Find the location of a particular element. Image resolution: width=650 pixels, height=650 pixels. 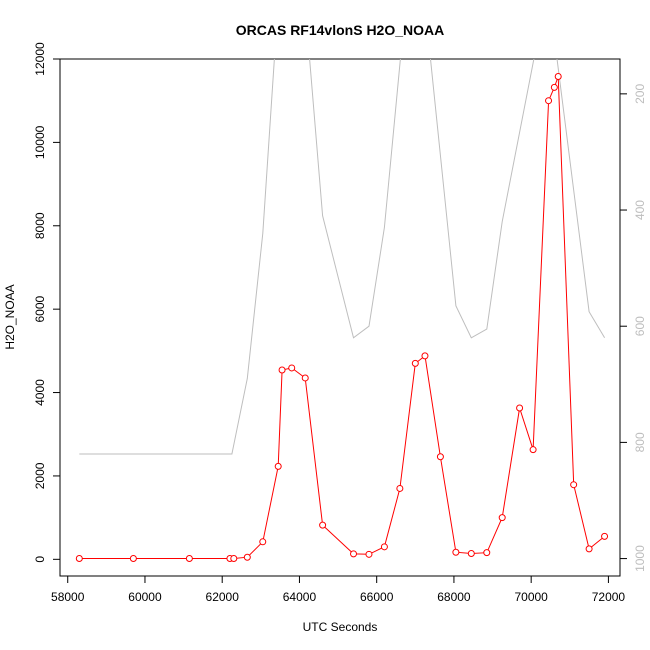

right-tick-label: 800 is located at coordinates (640, 442).